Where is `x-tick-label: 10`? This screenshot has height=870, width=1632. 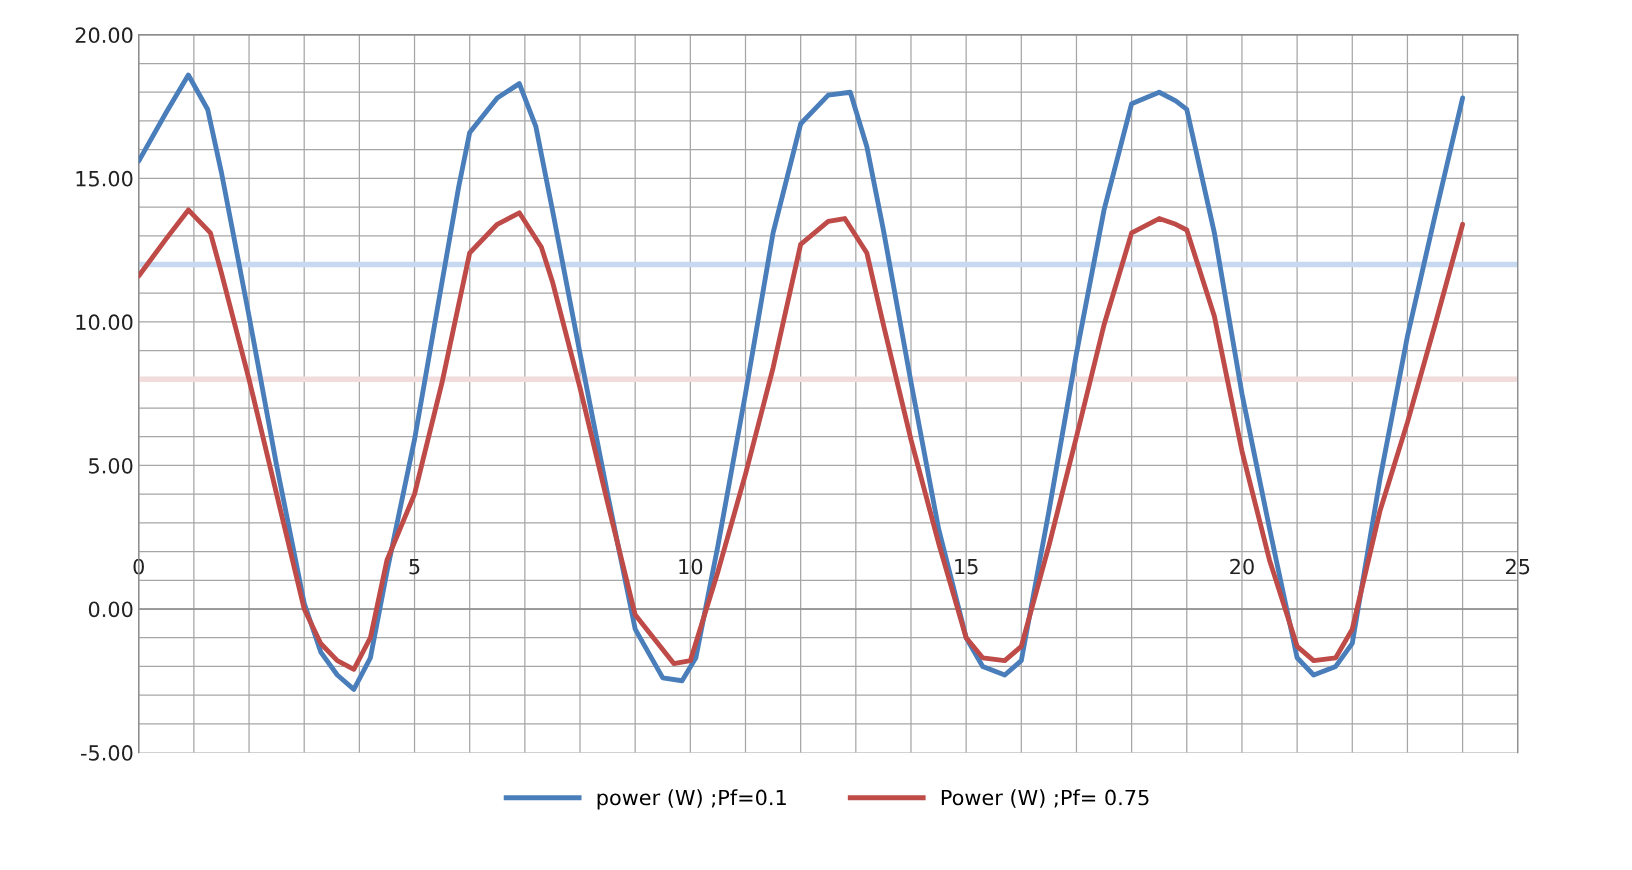
x-tick-label: 10 is located at coordinates (691, 566).